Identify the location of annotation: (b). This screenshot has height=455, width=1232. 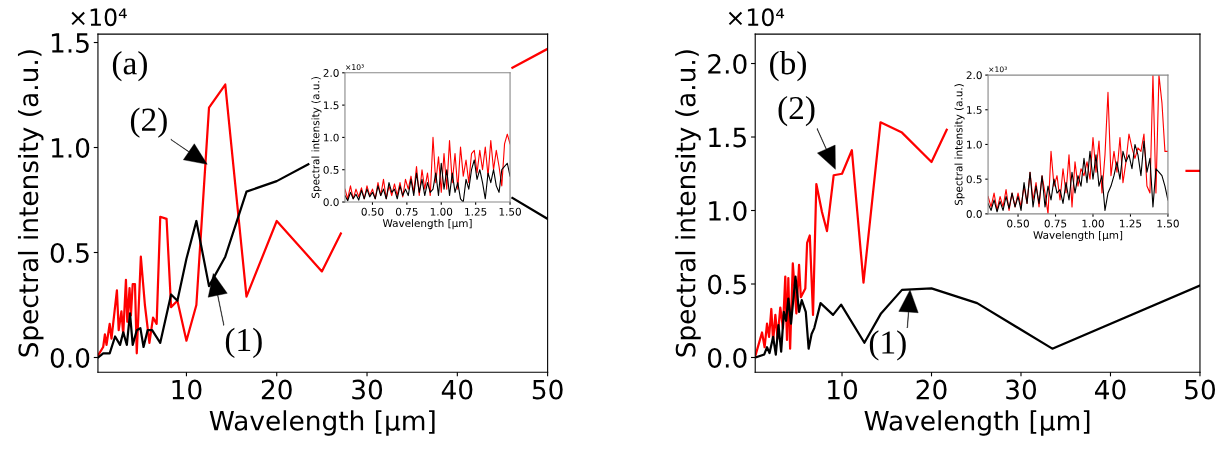
(788, 66).